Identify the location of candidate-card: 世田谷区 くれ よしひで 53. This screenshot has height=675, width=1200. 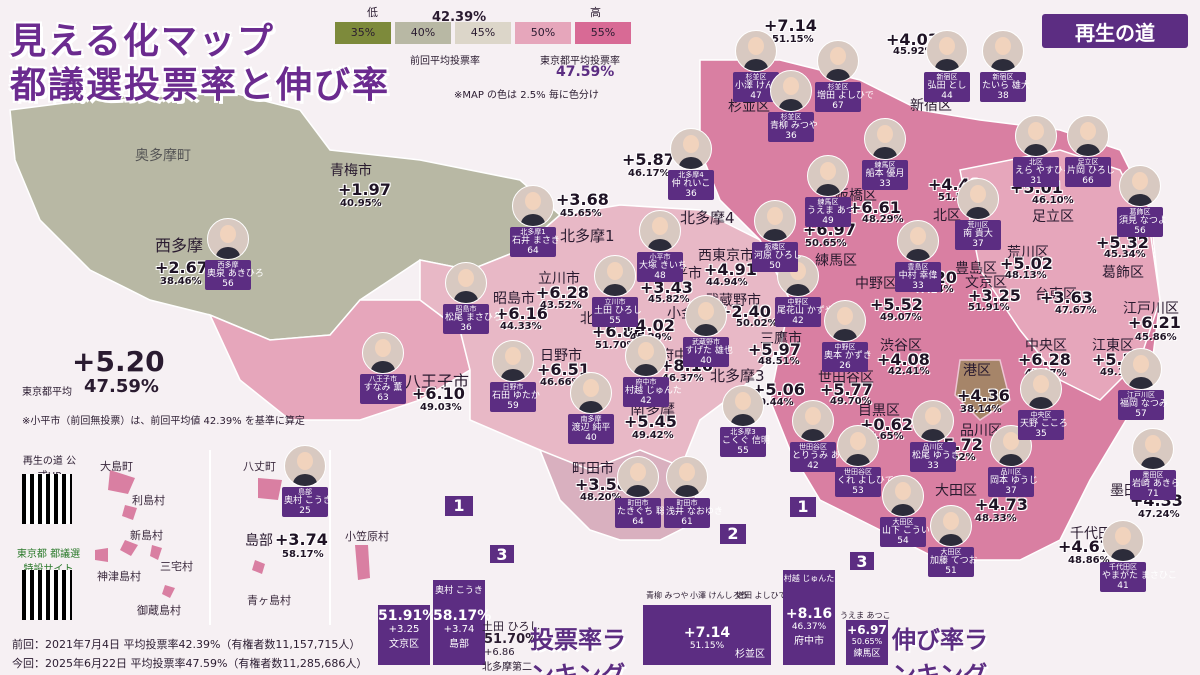
(864, 461).